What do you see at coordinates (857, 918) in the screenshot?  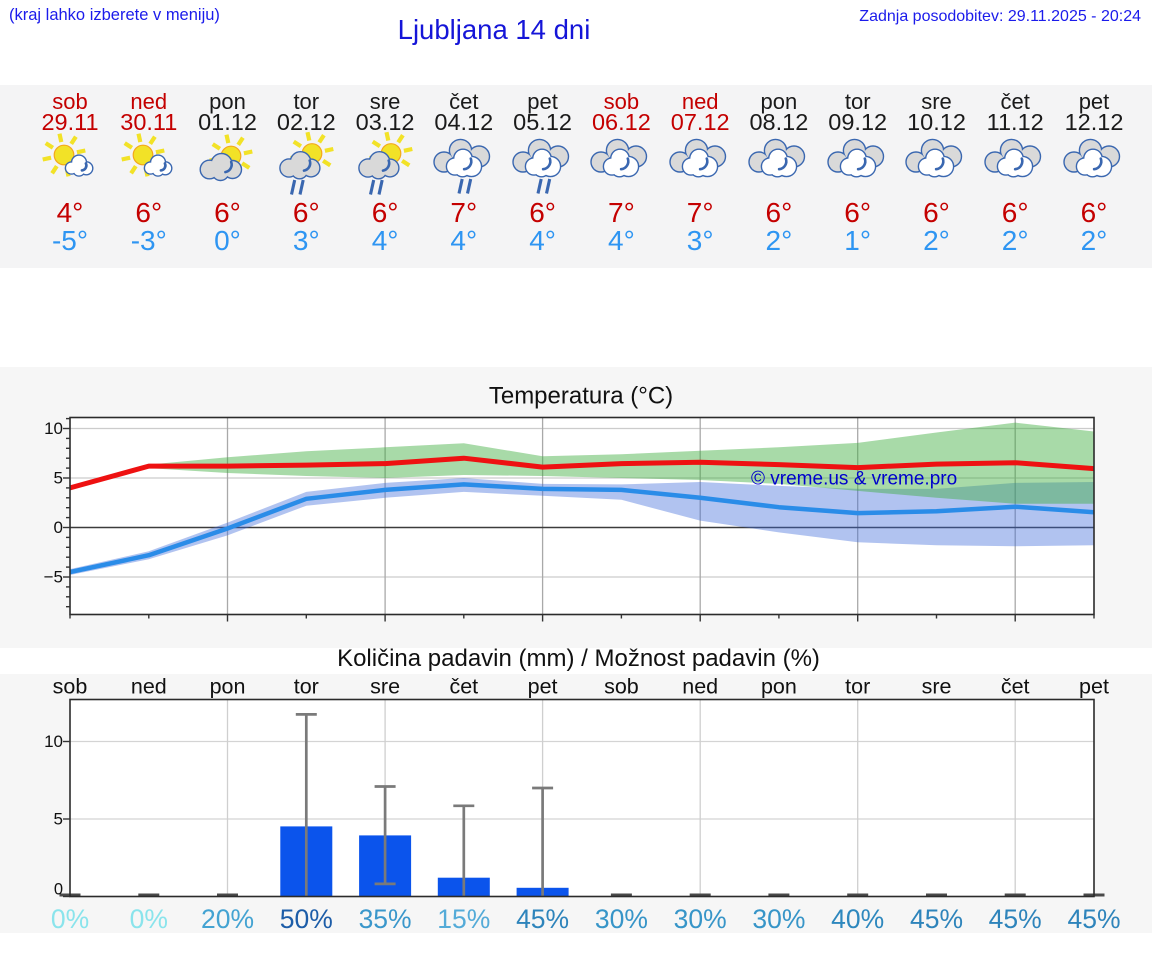 I see `svg-text: 40%` at bounding box center [857, 918].